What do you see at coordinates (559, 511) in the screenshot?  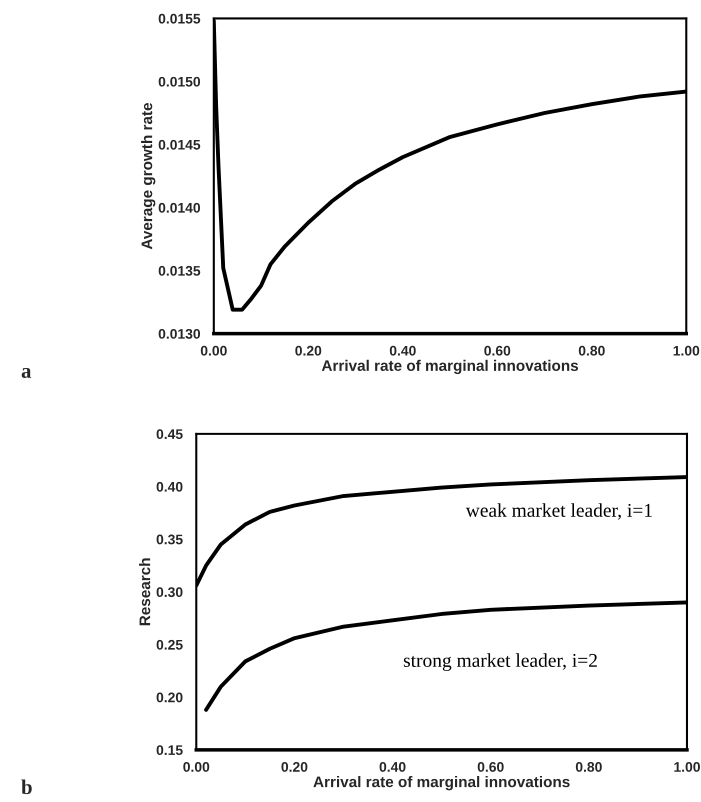 I see `series-label: weak market leader, i=1` at bounding box center [559, 511].